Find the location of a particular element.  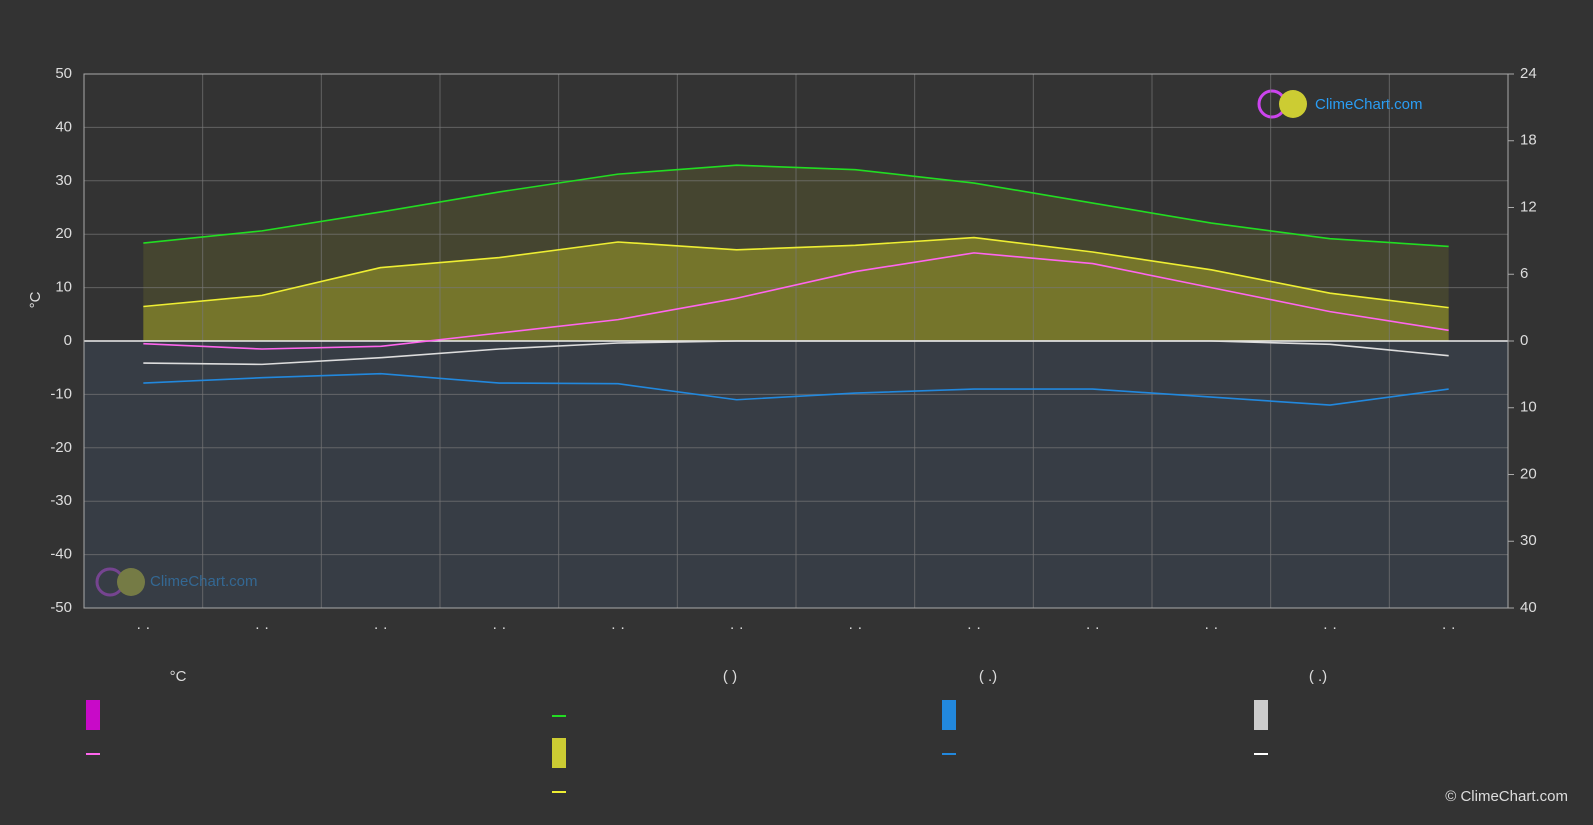

y3-tick-label: 10 is located at coordinates (1528, 407).